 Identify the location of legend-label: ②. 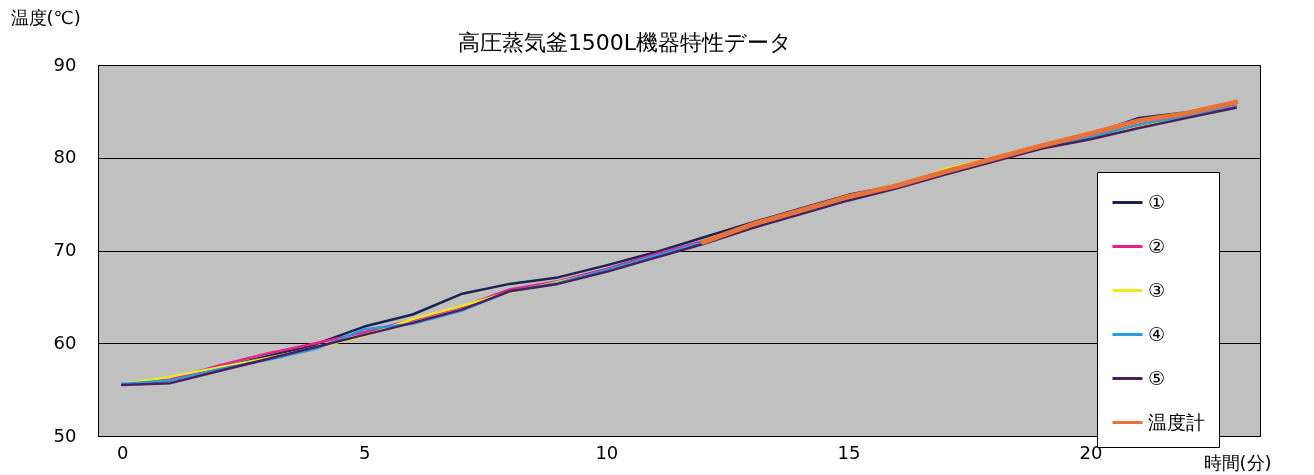
(1157, 245).